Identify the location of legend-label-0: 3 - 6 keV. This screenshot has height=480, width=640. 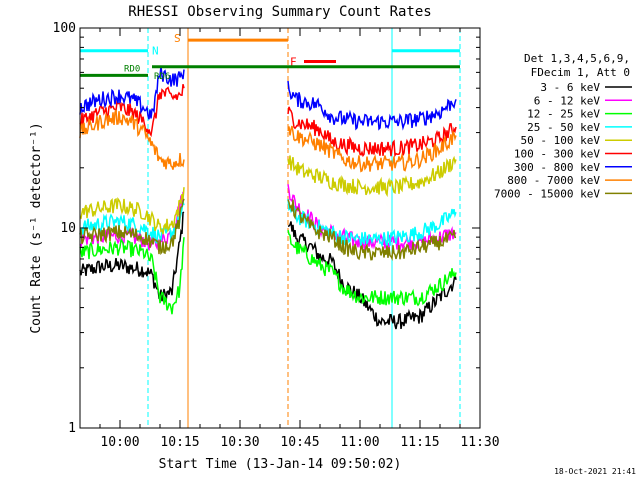
(570, 87).